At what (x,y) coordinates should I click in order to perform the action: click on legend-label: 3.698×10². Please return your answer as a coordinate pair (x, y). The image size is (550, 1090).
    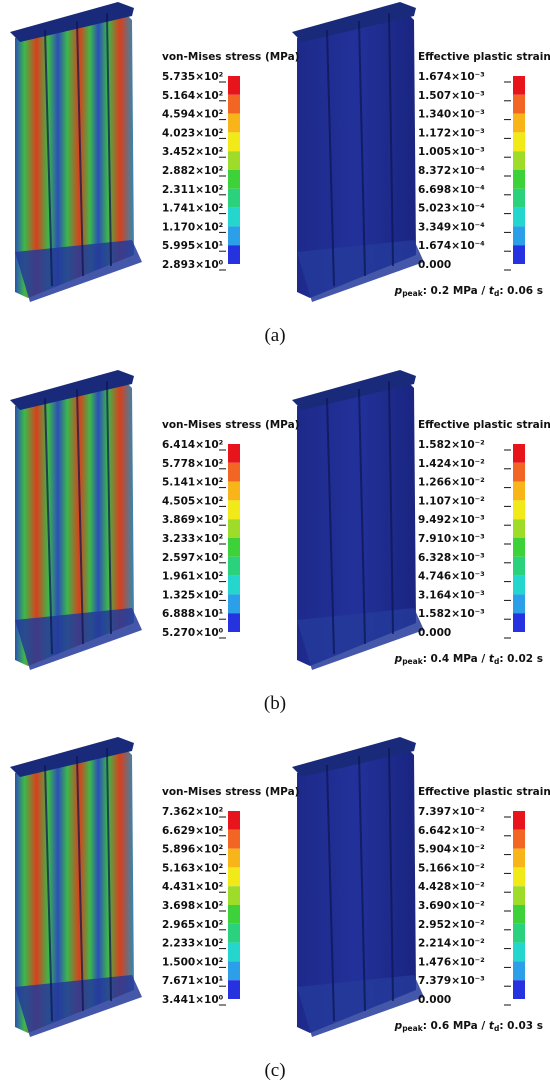
    Looking at the image, I should click on (193, 906).